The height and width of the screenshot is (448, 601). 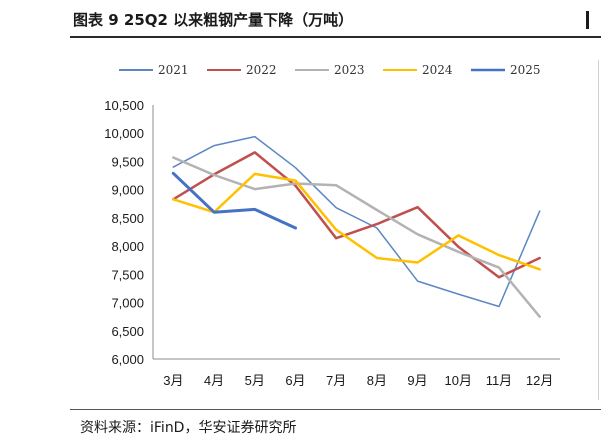 What do you see at coordinates (127, 331) in the screenshot?
I see `y-tick-label: 6,500` at bounding box center [127, 331].